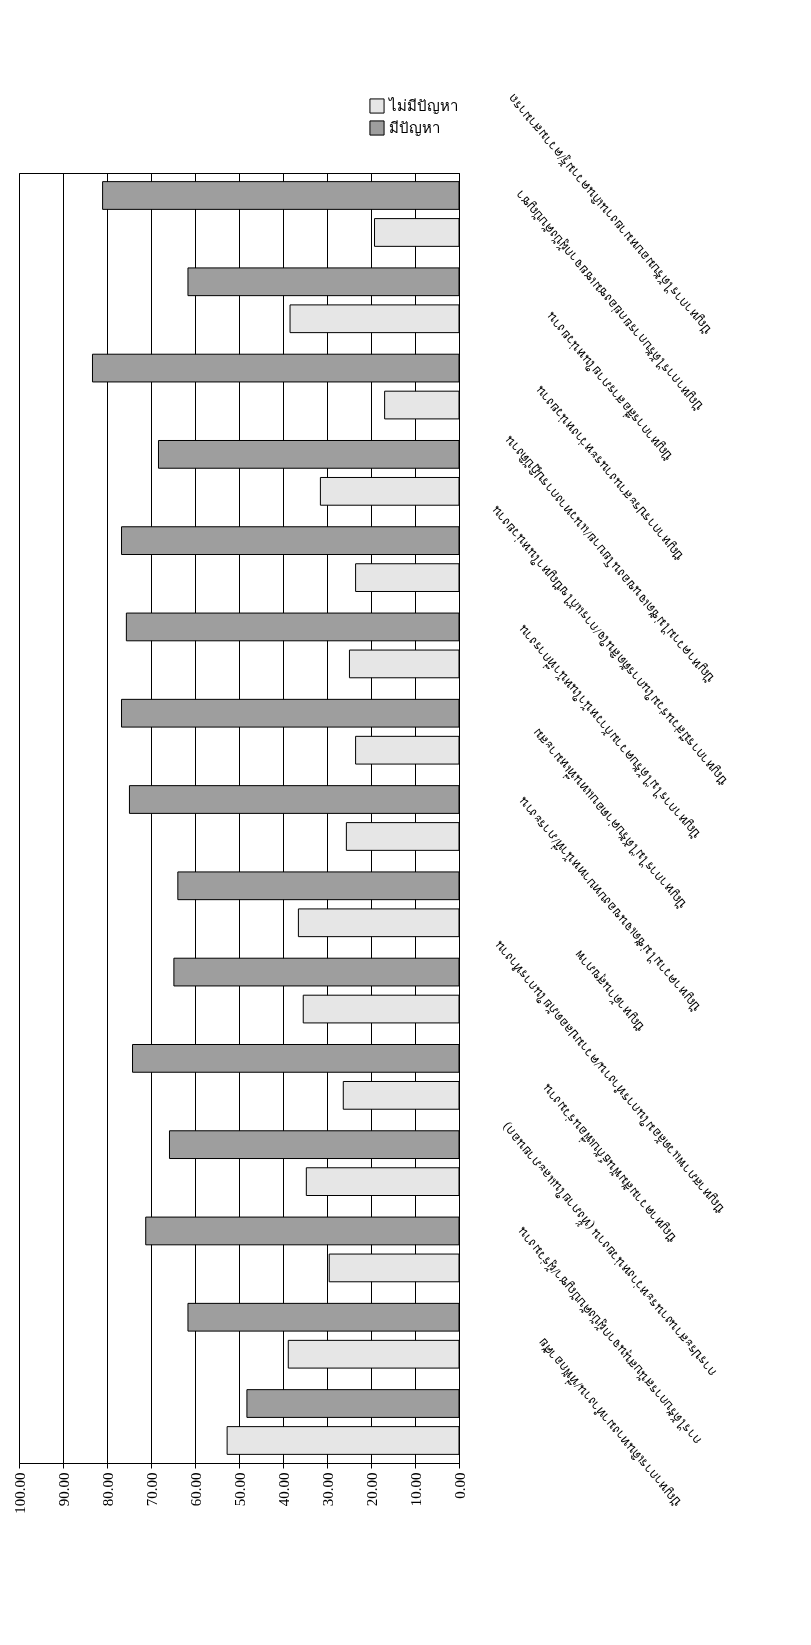  What do you see at coordinates (63, 1489) in the screenshot?
I see `x-tick-label: 90.00` at bounding box center [63, 1489].